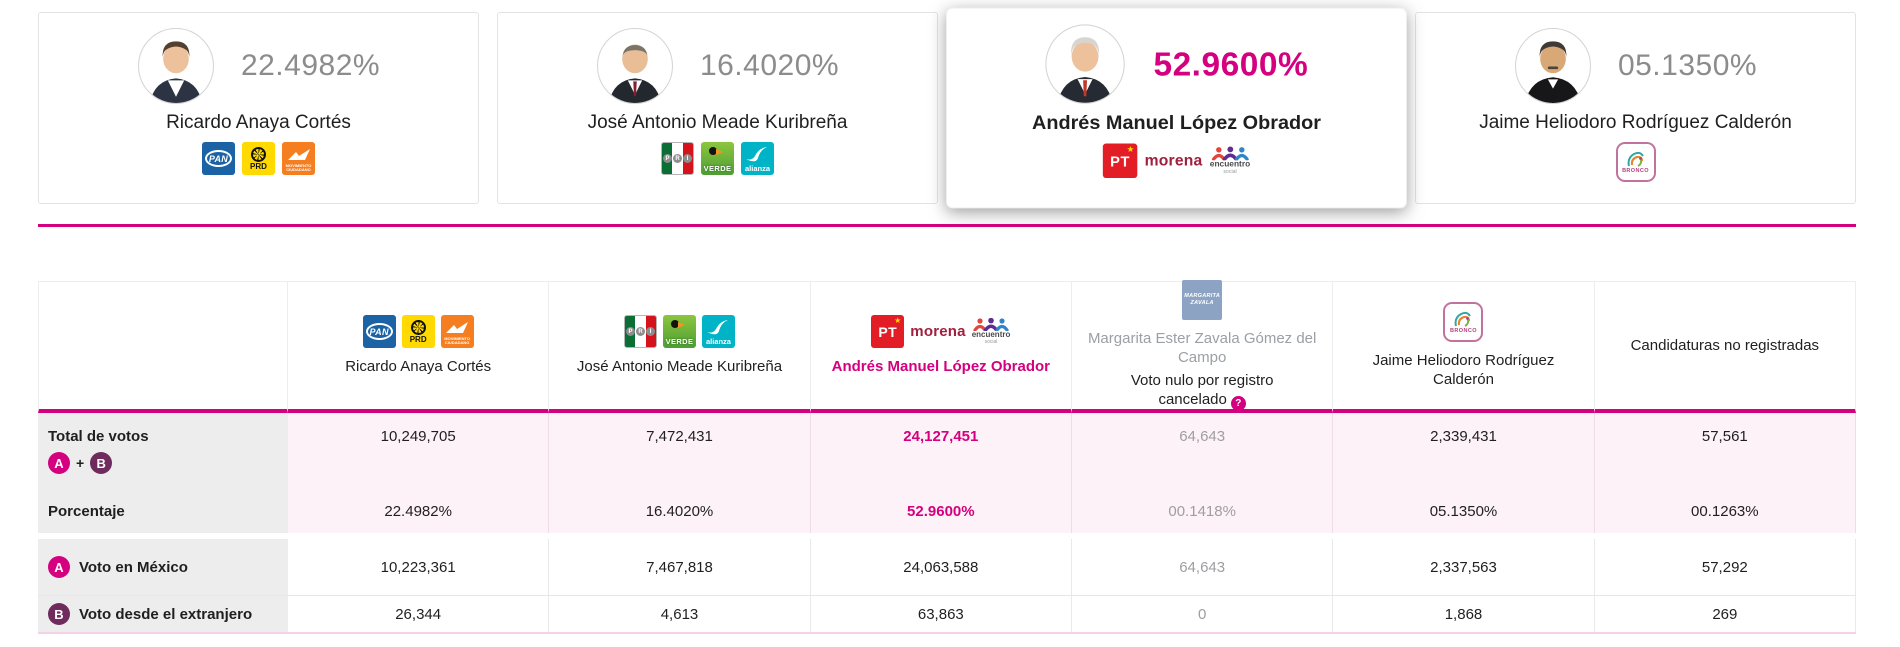  What do you see at coordinates (310, 65) in the screenshot?
I see `candidate-percentage: 22.4982%` at bounding box center [310, 65].